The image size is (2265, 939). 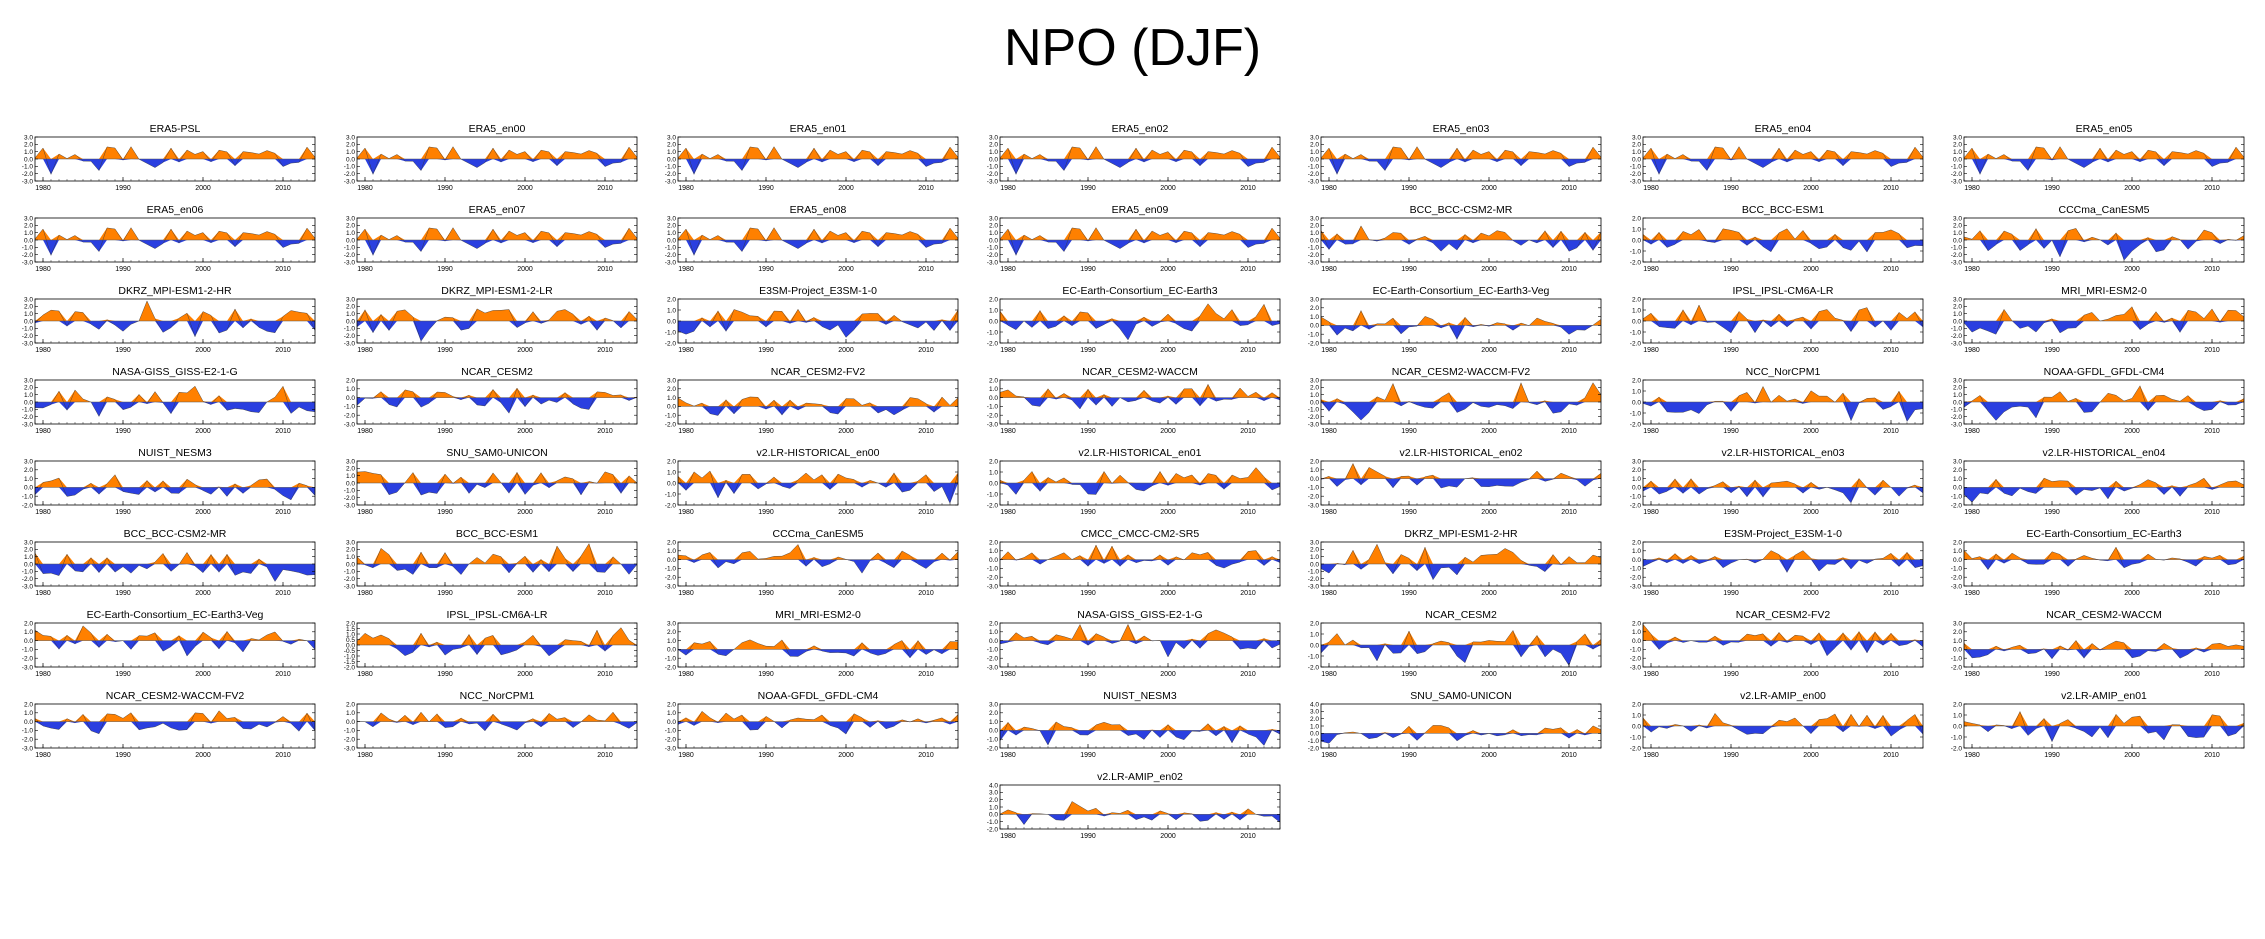 I want to click on y-tick-label: 4.0, so click(x=1314, y=704).